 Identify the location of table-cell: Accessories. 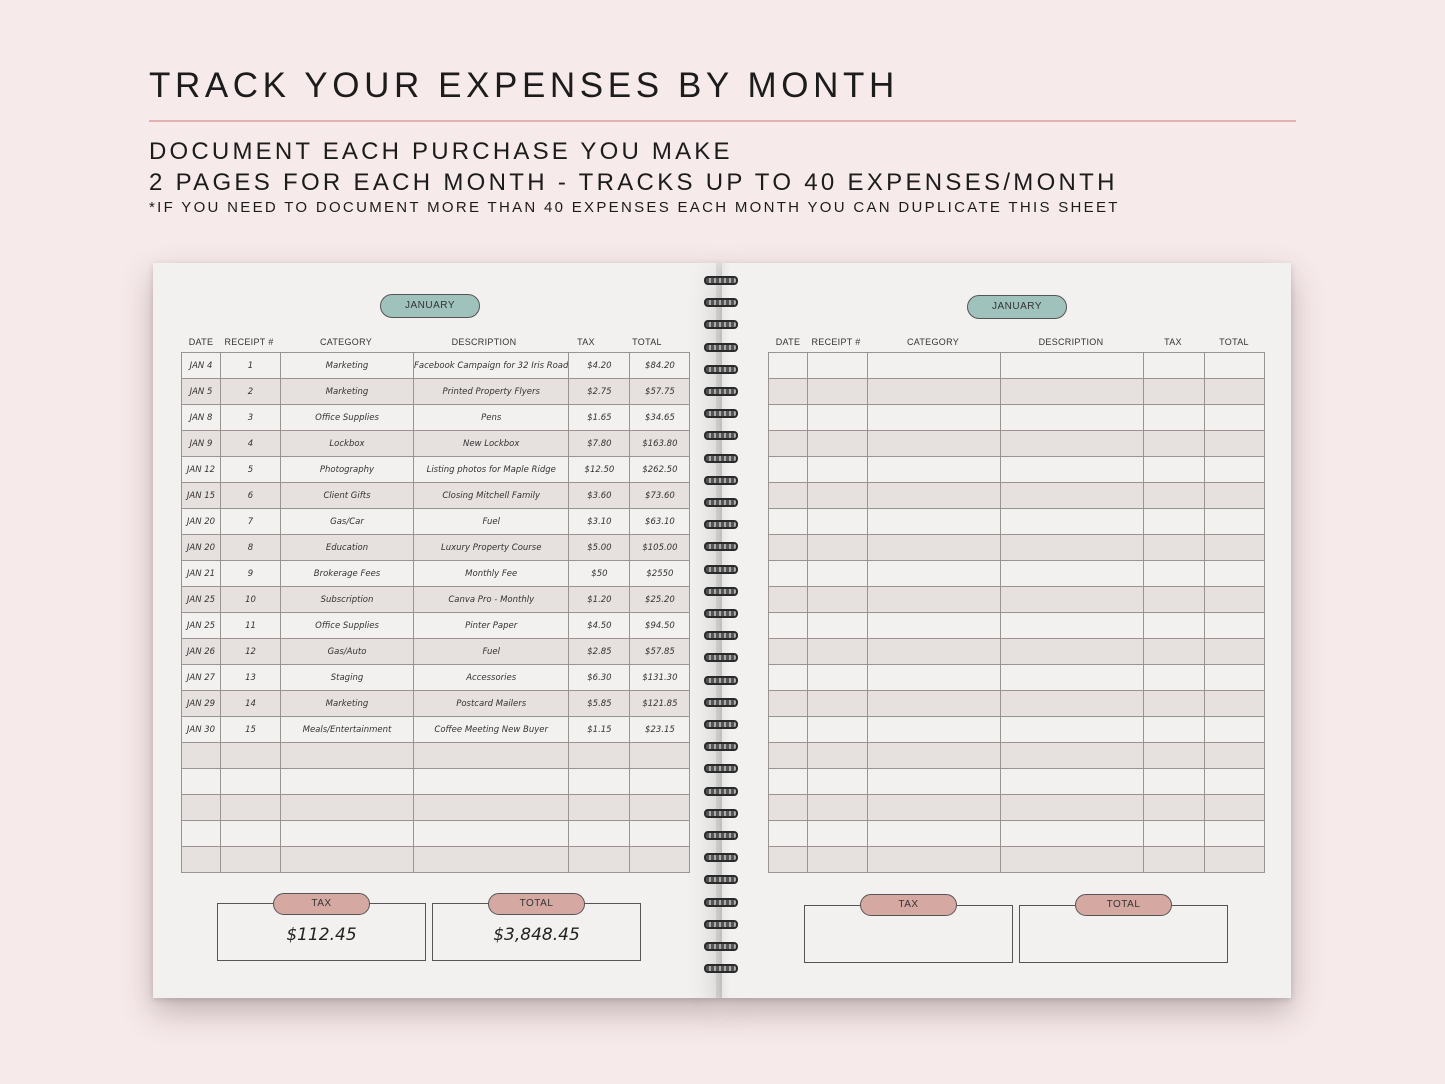
(491, 677).